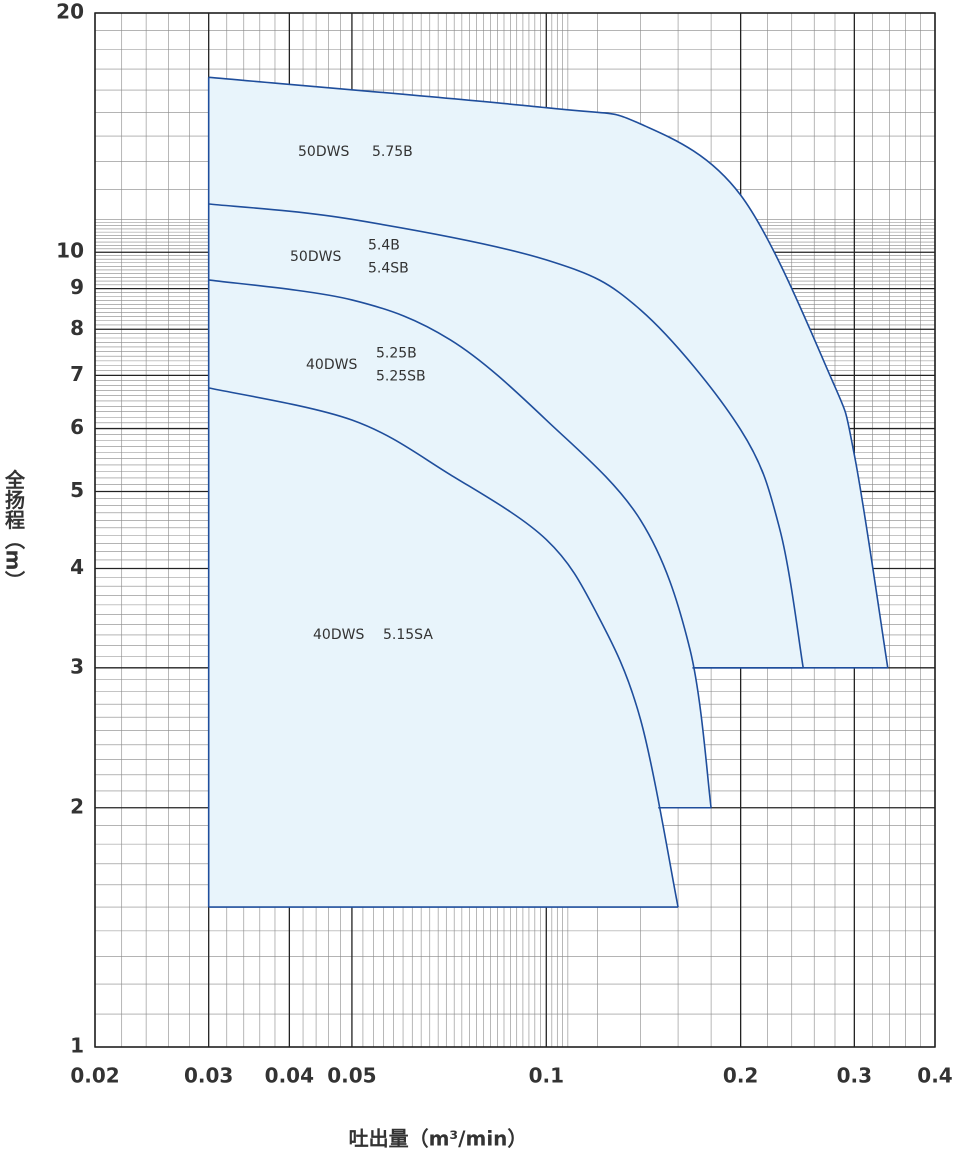 Image resolution: width=960 pixels, height=1158 pixels. I want to click on y-tick-label: 5, so click(77, 490).